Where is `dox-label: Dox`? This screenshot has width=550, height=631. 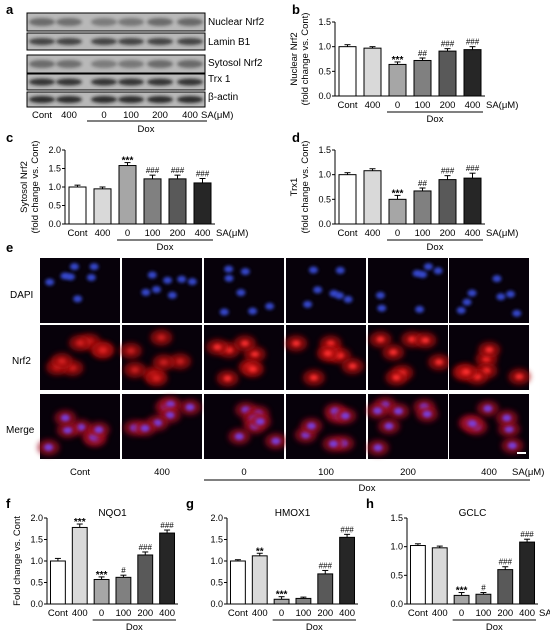 dox-label: Dox is located at coordinates (435, 247).